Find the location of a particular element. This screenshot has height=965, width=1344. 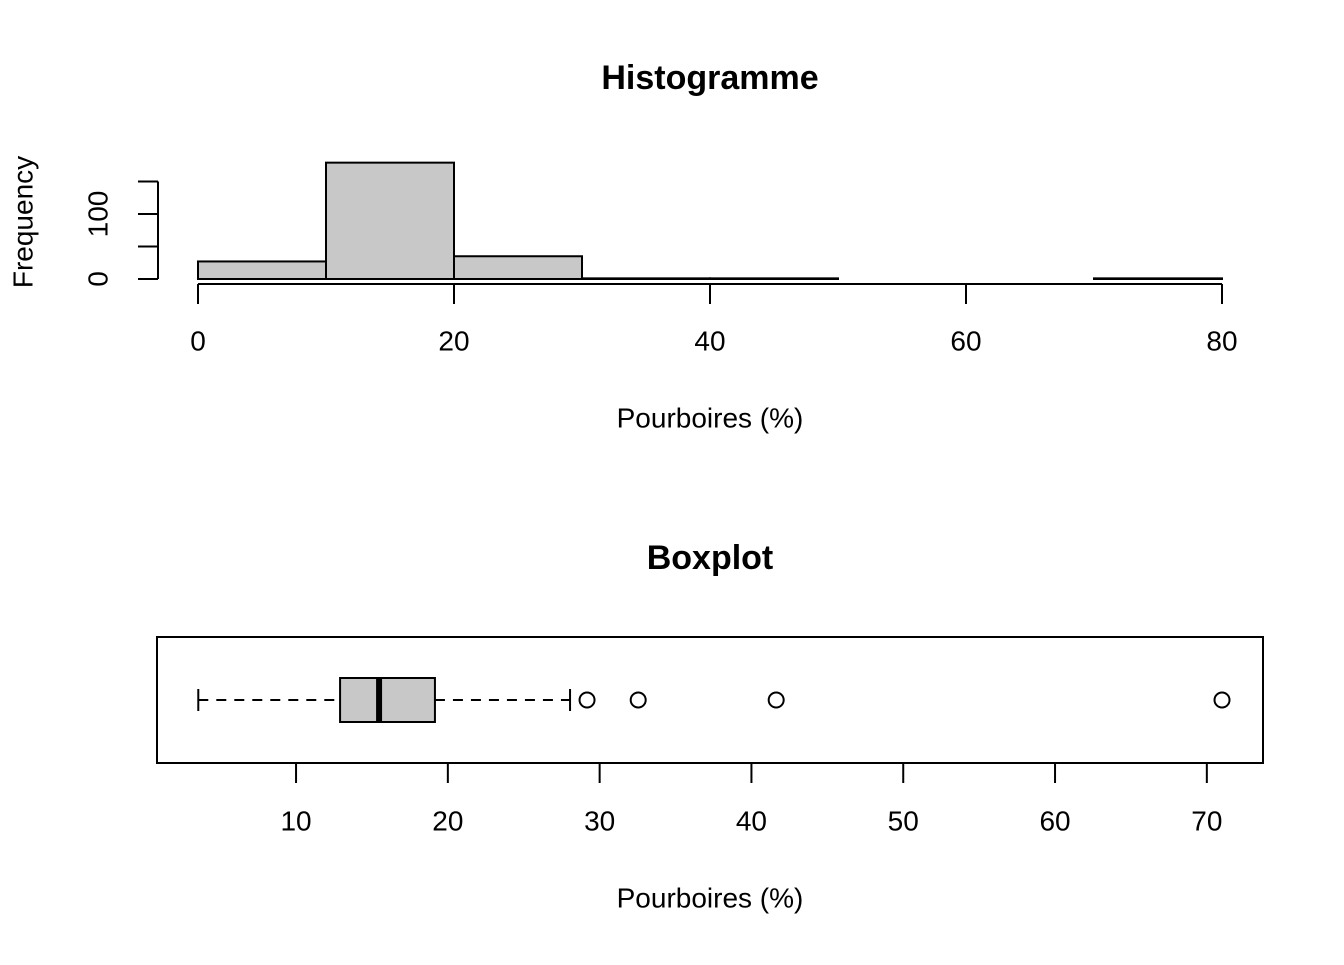

x-tick-label: 80 is located at coordinates (1221, 340).